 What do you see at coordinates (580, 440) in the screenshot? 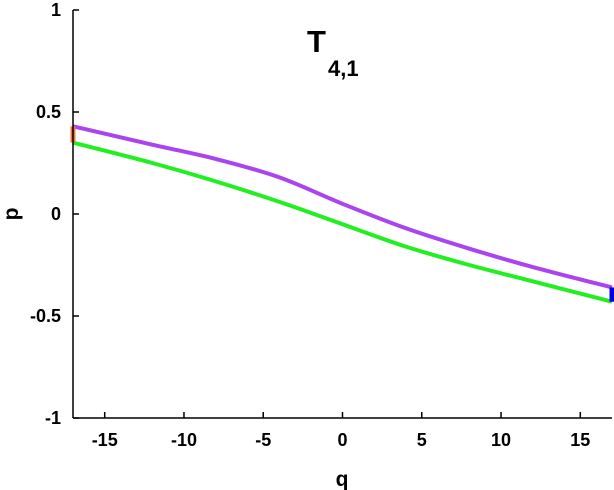
I see `x-tick-label: 15` at bounding box center [580, 440].